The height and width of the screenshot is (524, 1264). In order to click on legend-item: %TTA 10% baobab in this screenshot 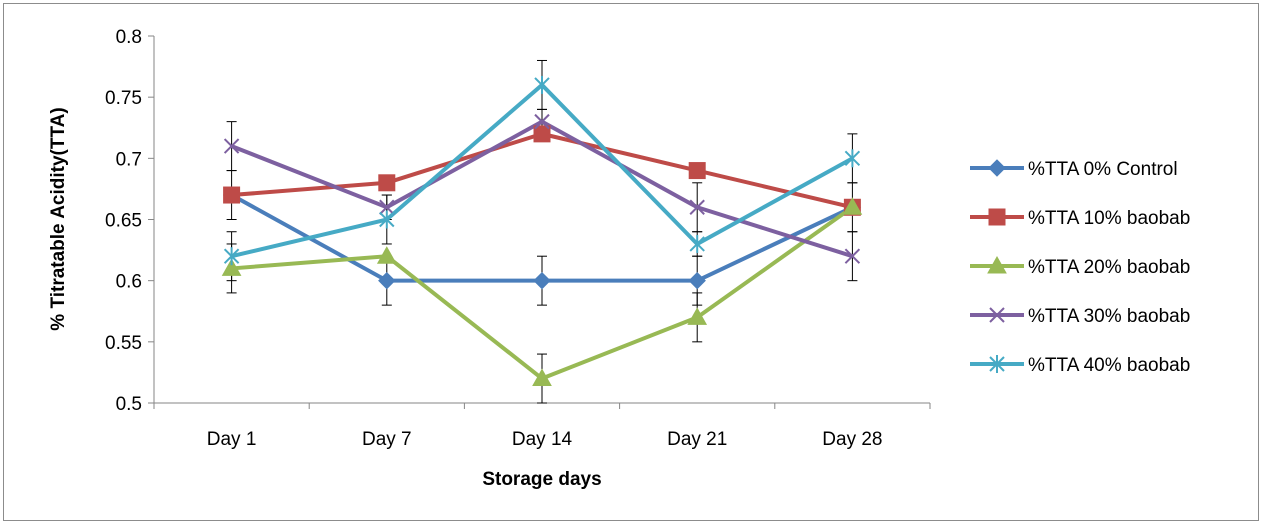, I will do `click(1080, 218)`.